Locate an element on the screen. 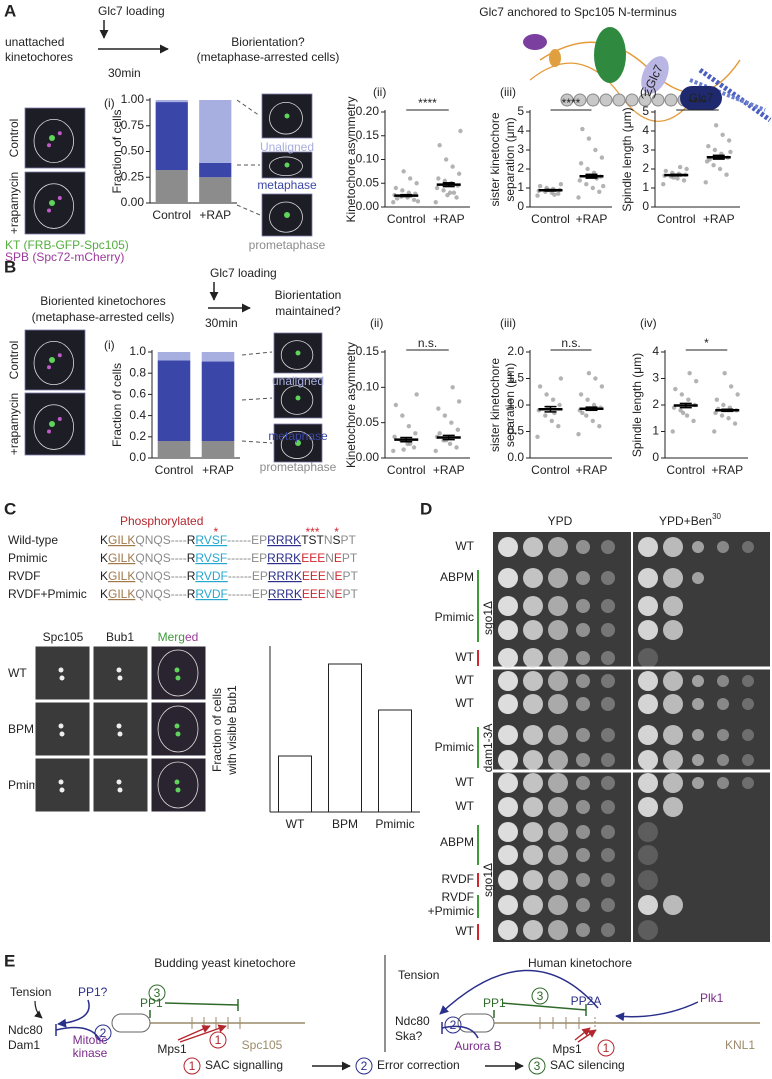 This screenshot has width=772, height=1079. y-tick-label: 0.15 is located at coordinates (368, 135).